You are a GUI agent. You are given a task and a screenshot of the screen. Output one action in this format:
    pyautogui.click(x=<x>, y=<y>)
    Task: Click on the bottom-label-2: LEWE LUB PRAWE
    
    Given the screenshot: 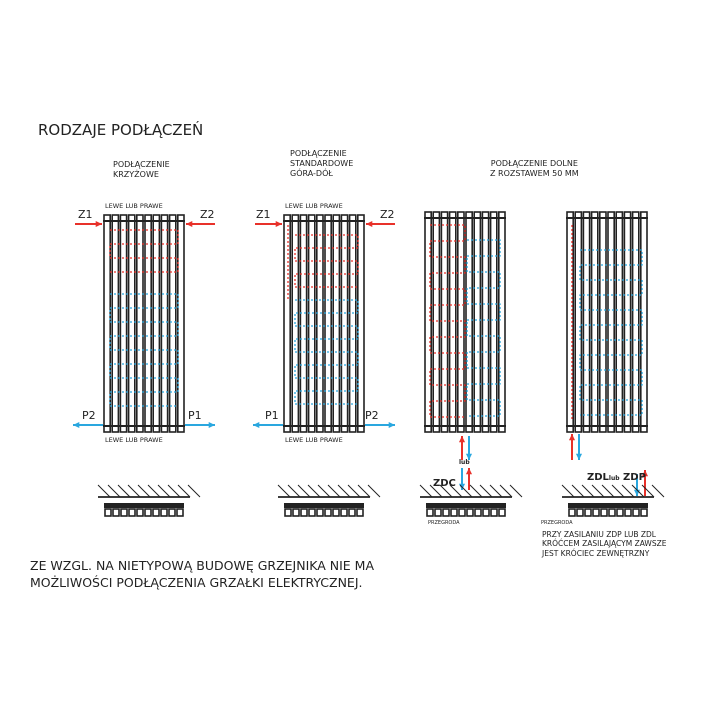 What is the action you would take?
    pyautogui.click(x=314, y=440)
    